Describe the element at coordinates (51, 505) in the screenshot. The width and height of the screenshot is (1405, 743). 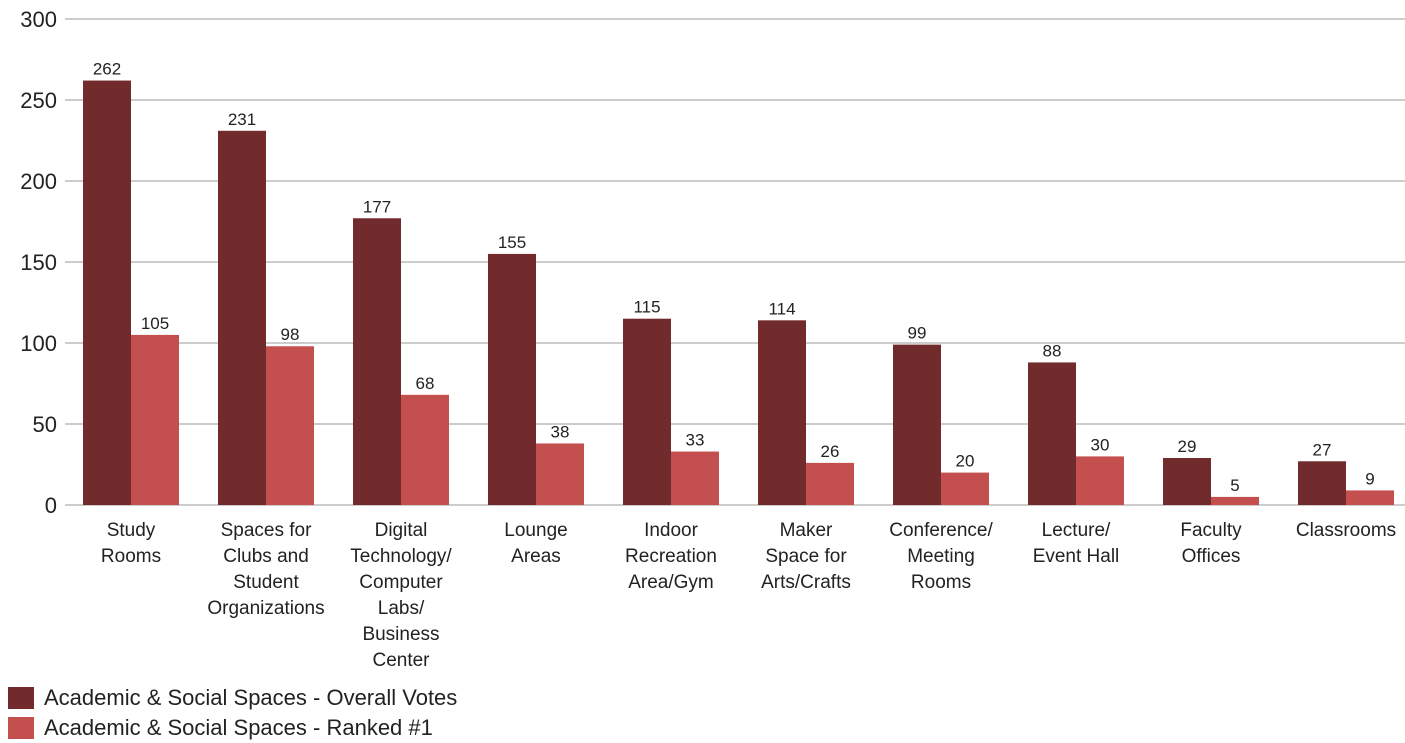
I see `y-tick-label: 0` at that location.